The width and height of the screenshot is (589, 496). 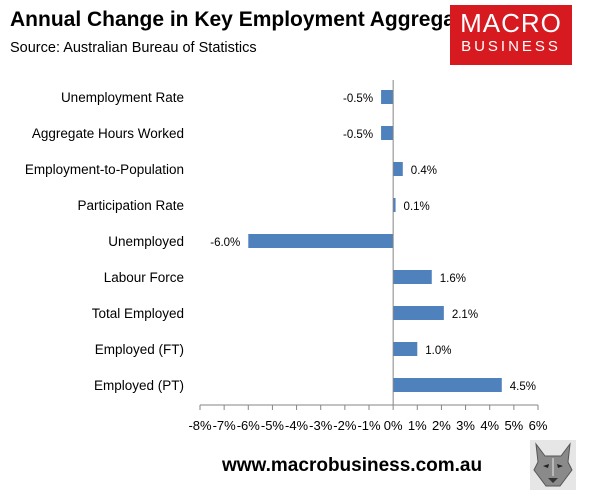 What do you see at coordinates (418, 313) in the screenshot?
I see `bar-total-employed` at bounding box center [418, 313].